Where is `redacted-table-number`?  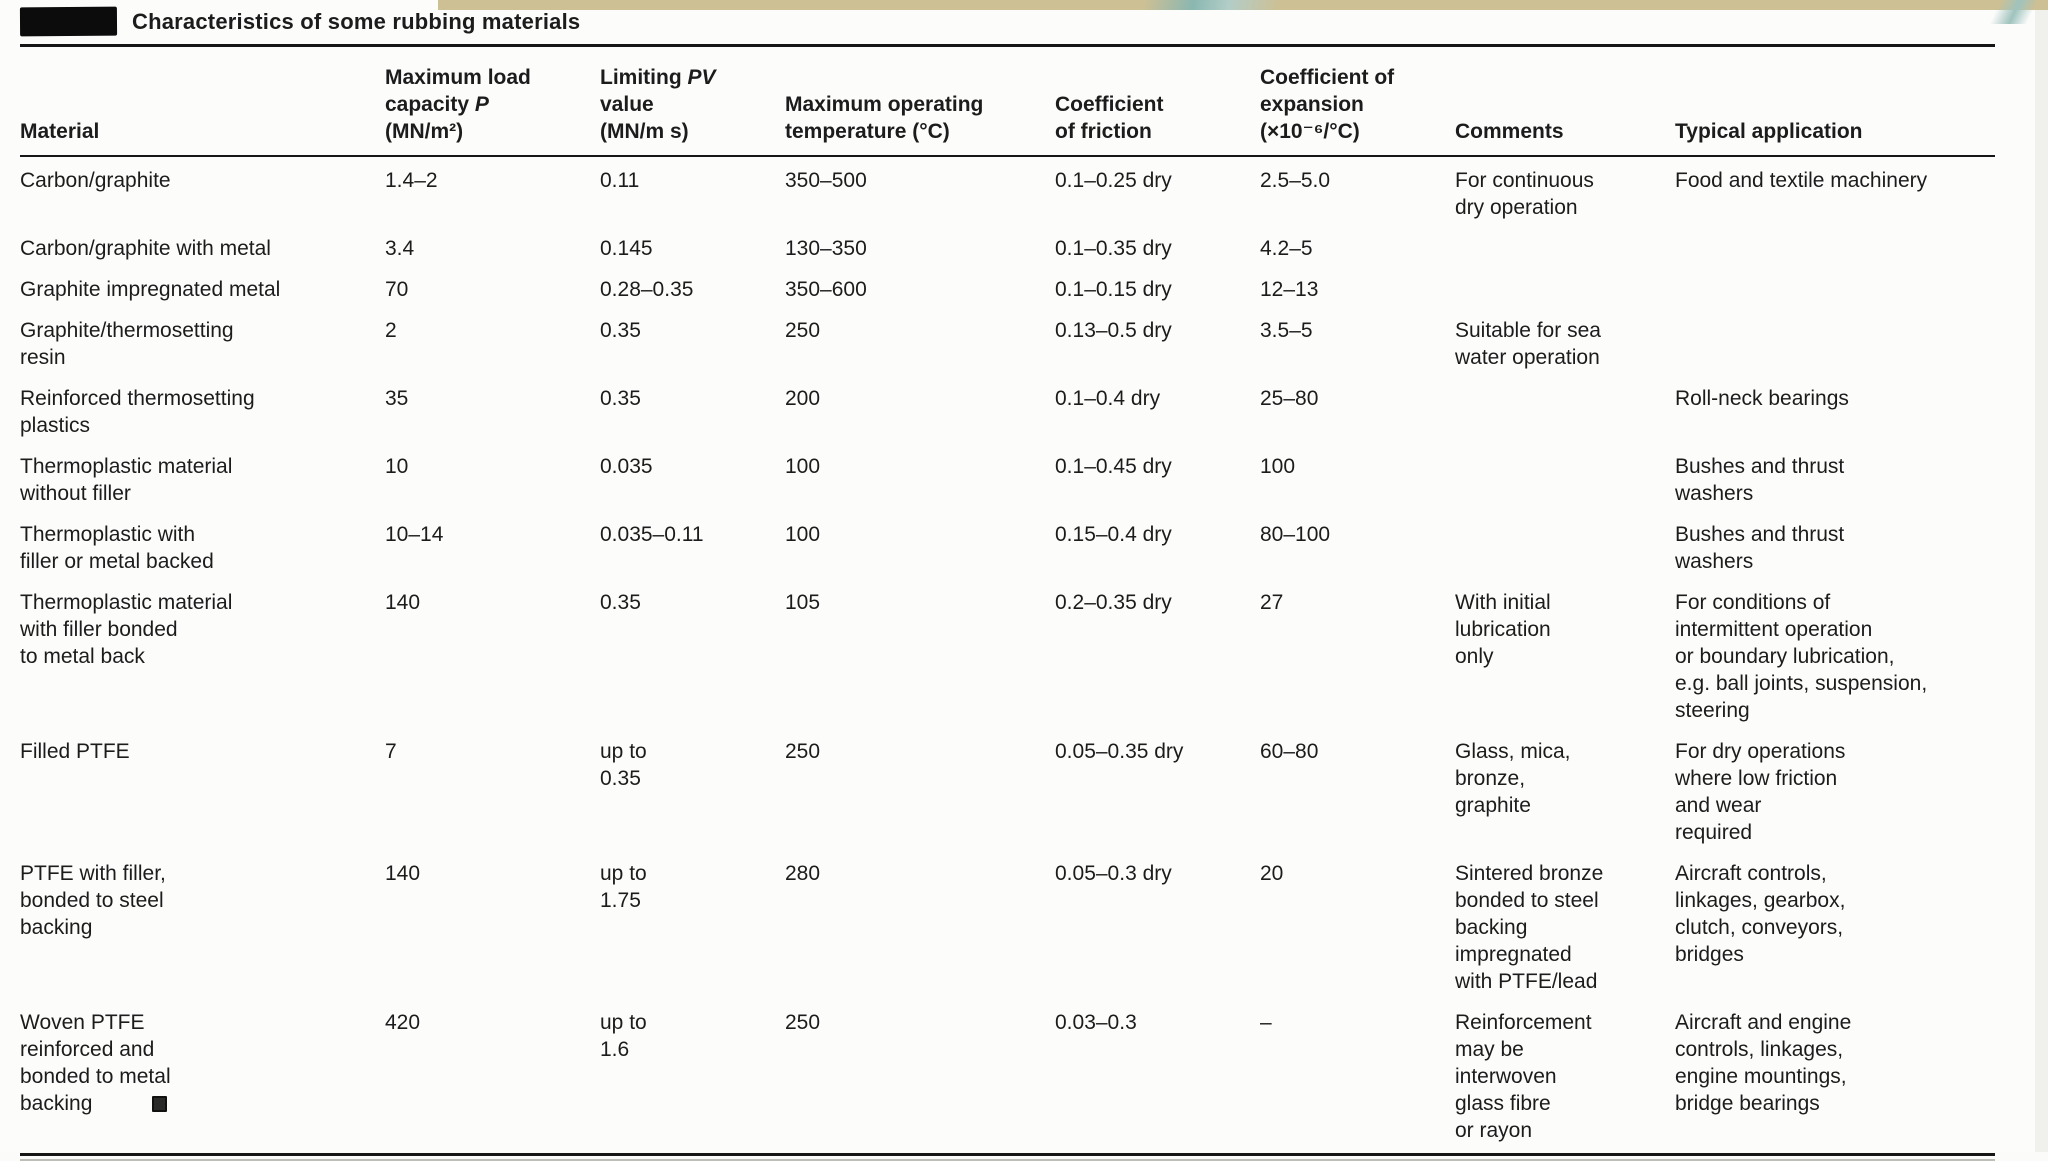 redacted-table-number is located at coordinates (68, 21).